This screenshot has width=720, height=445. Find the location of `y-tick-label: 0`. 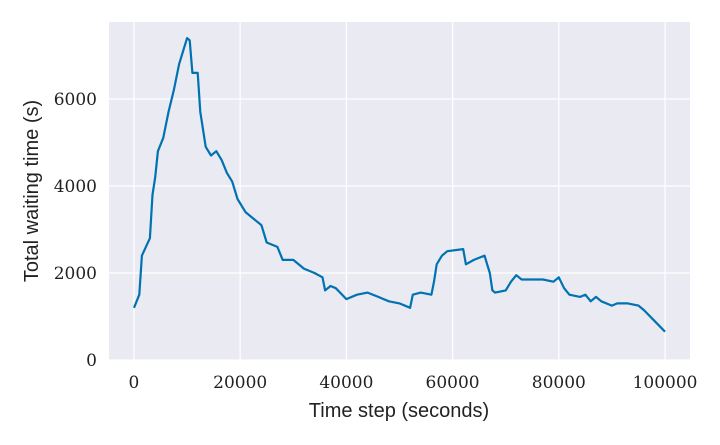

y-tick-label: 0 is located at coordinates (91, 361).